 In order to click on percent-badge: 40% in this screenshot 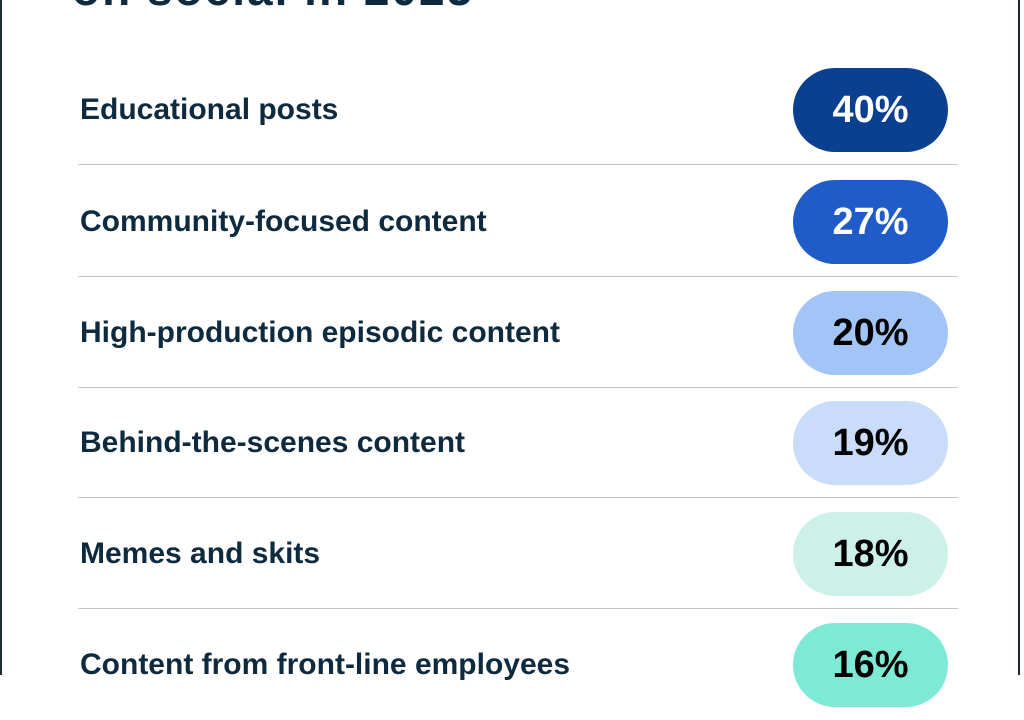, I will do `click(870, 110)`.